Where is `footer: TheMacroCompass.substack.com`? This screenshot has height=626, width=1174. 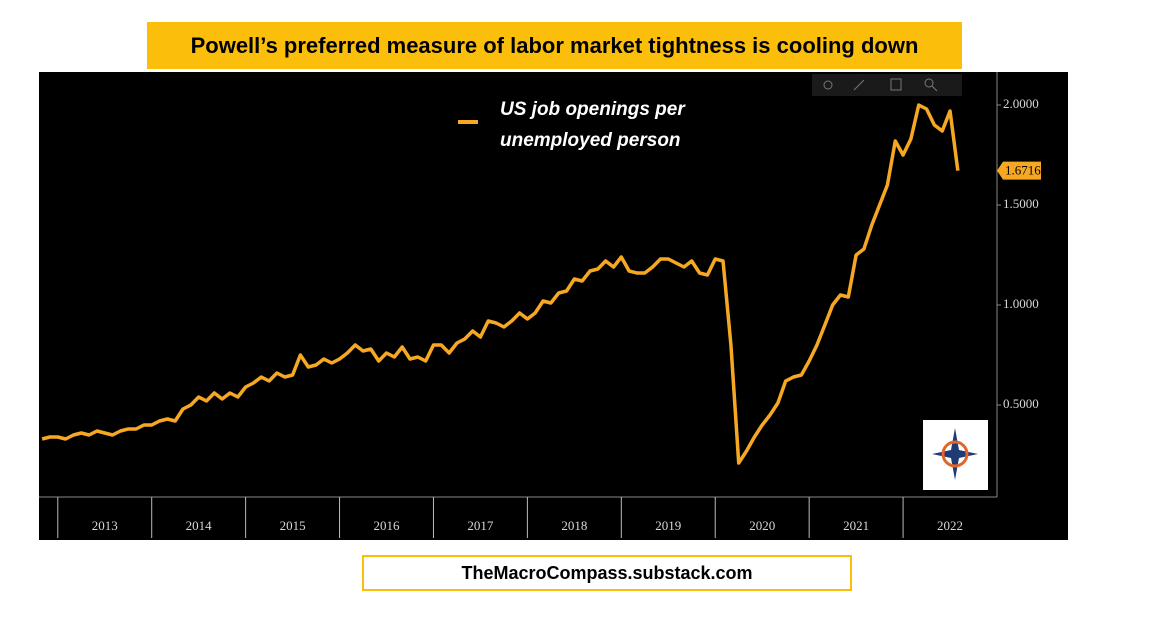
footer: TheMacroCompass.substack.com is located at coordinates (607, 573).